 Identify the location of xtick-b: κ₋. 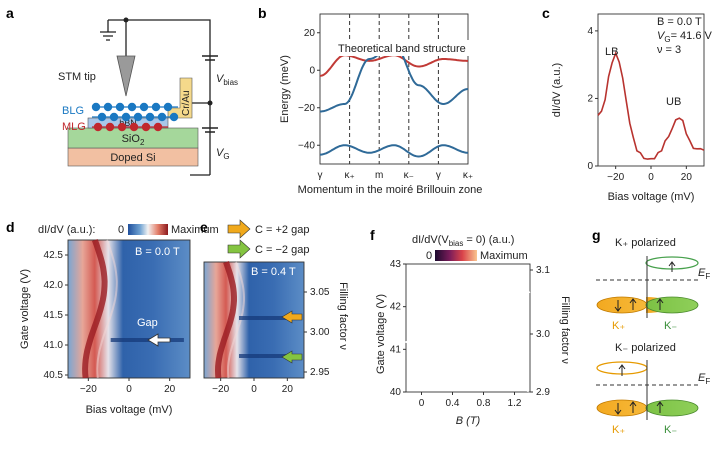
(409, 175).